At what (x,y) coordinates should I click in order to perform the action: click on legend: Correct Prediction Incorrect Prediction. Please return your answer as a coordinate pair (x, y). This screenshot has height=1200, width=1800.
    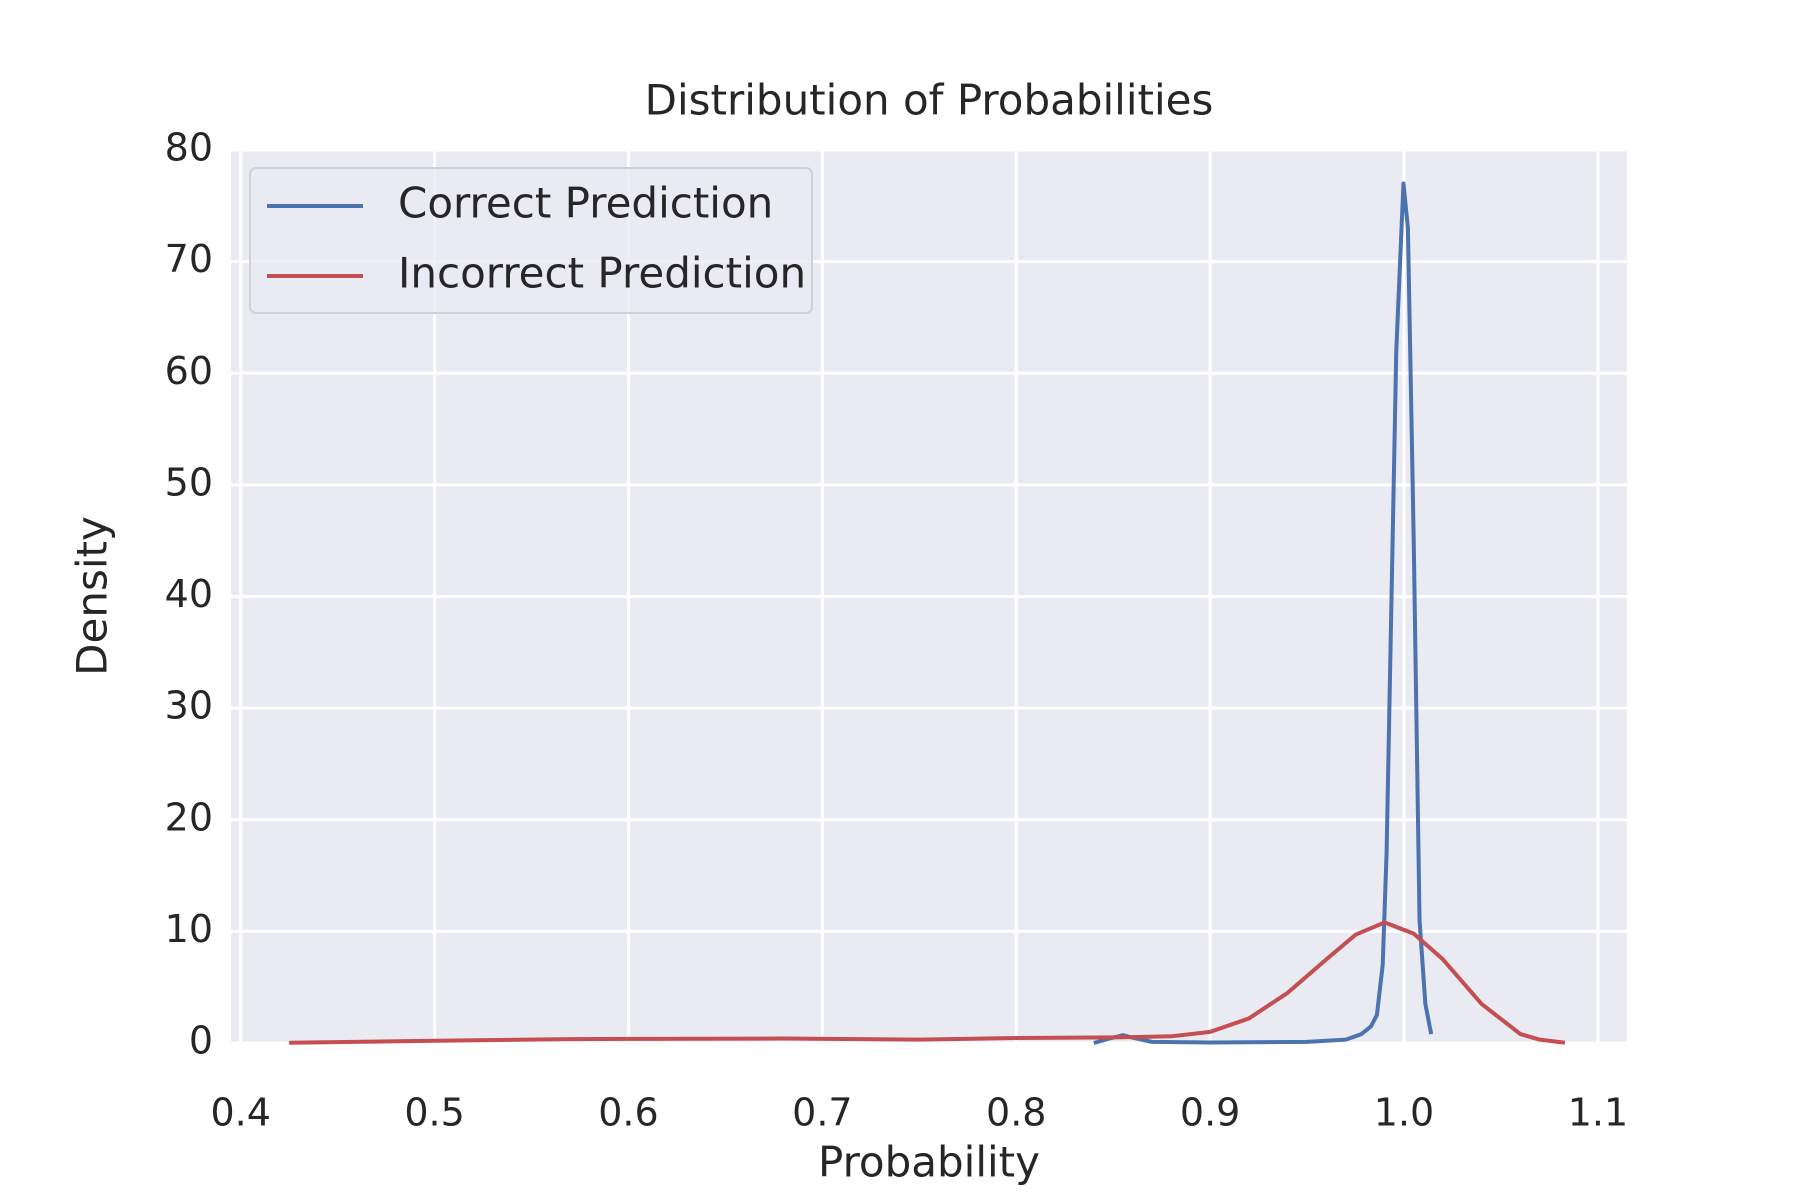
    Looking at the image, I should click on (531, 240).